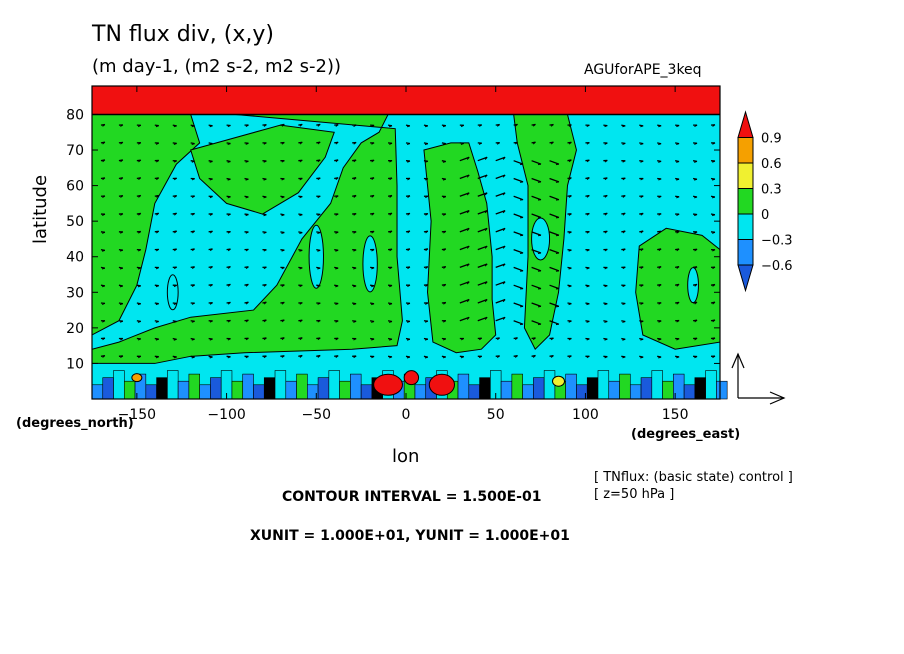 This screenshot has width=904, height=654. What do you see at coordinates (585, 415) in the screenshot?
I see `x-tick-label: 100` at bounding box center [585, 415].